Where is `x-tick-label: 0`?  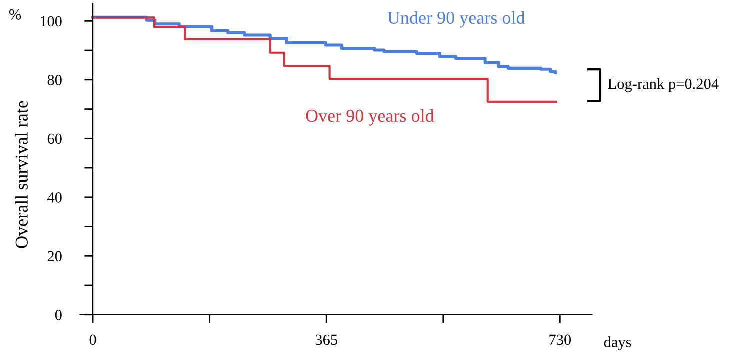 x-tick-label: 0 is located at coordinates (93, 340).